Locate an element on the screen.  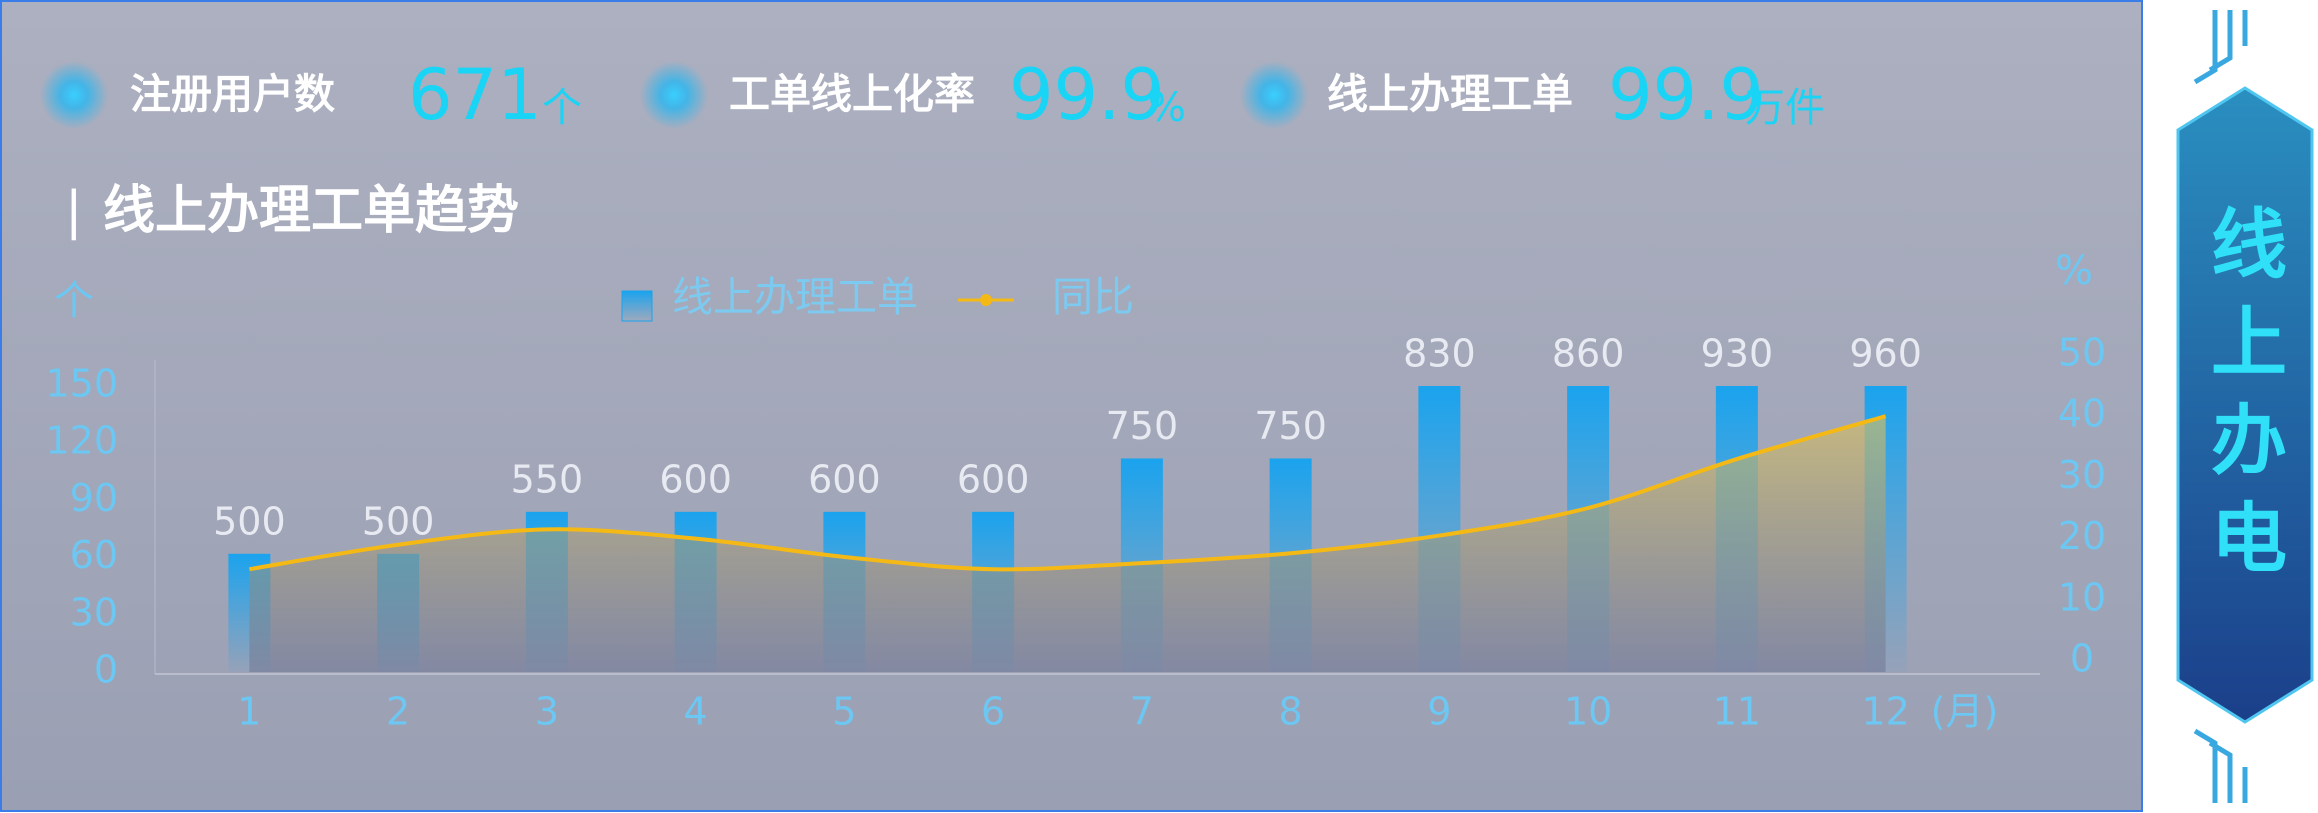
x-tick-label: 6 is located at coordinates (993, 712).